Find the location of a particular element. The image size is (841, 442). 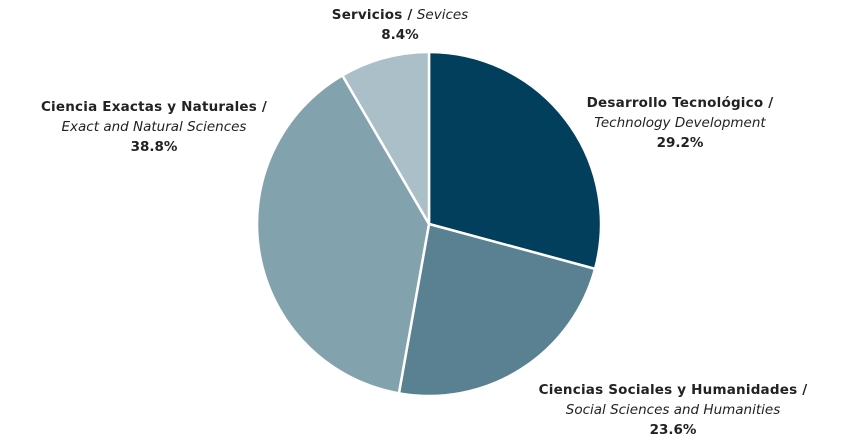

slice-ciencias-sociales is located at coordinates (497, 310).